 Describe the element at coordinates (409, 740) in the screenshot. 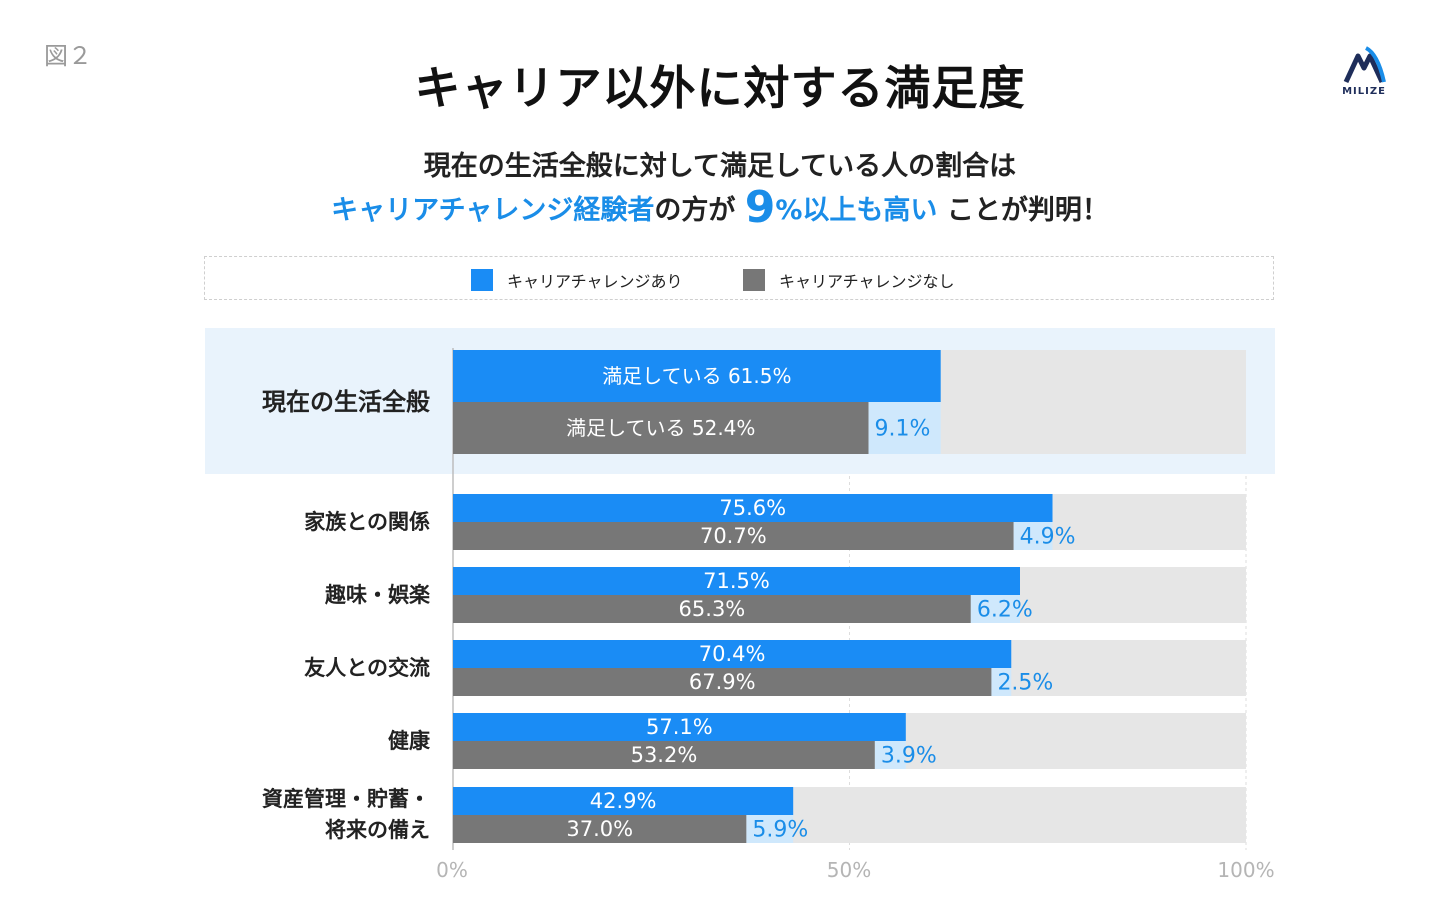

I see `category-label-line: 健康` at that location.